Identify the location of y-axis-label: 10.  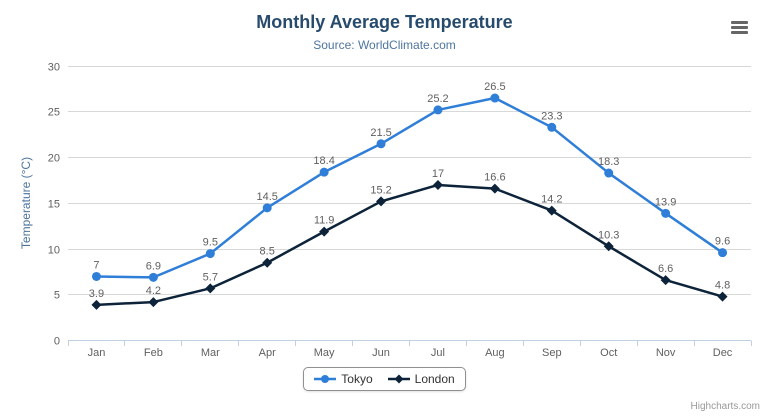
(54, 251).